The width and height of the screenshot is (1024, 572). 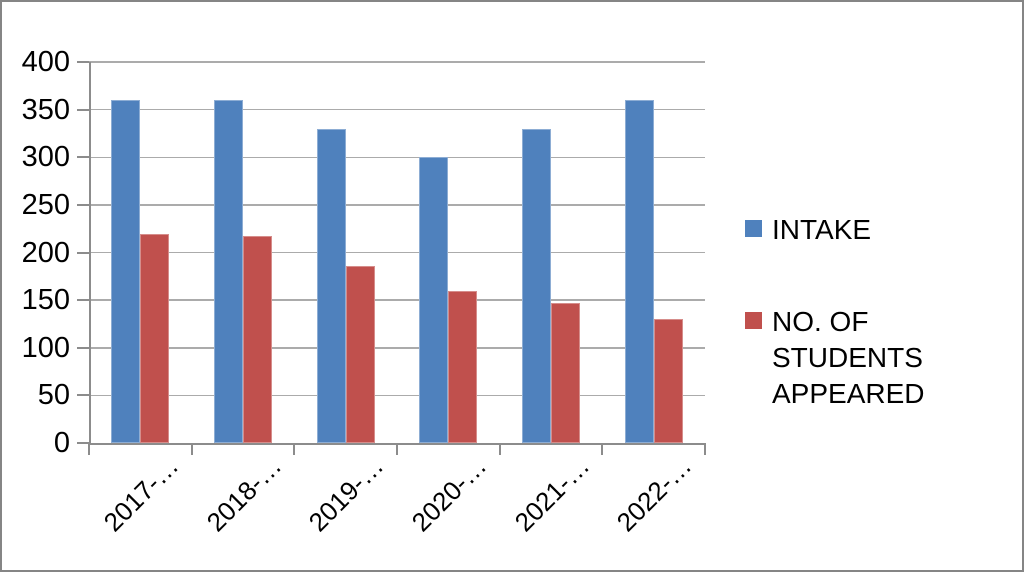 What do you see at coordinates (753, 320) in the screenshot?
I see `legend-swatch-students-appeared-icon` at bounding box center [753, 320].